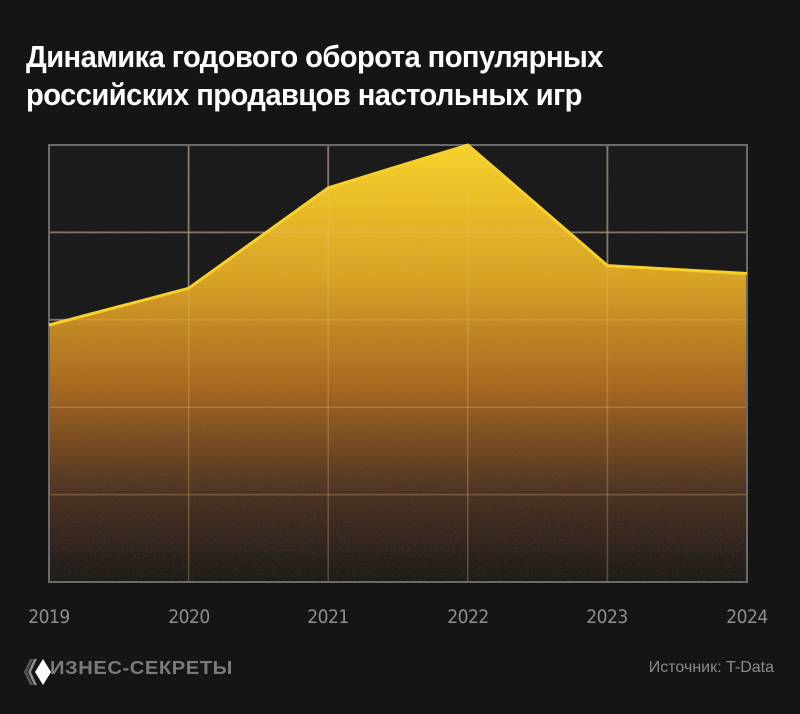 The image size is (800, 714). Describe the element at coordinates (49, 617) in the screenshot. I see `x-tick-2019: 2019` at that location.